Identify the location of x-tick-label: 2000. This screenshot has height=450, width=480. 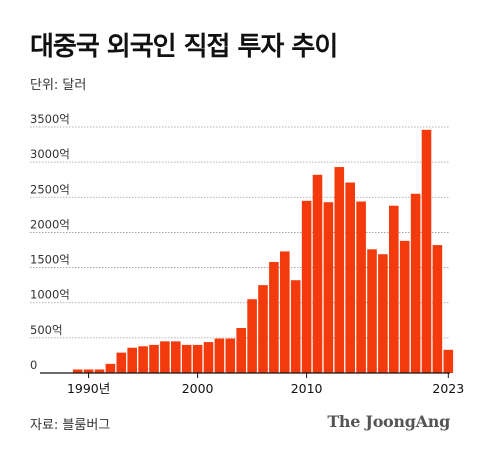
(198, 388).